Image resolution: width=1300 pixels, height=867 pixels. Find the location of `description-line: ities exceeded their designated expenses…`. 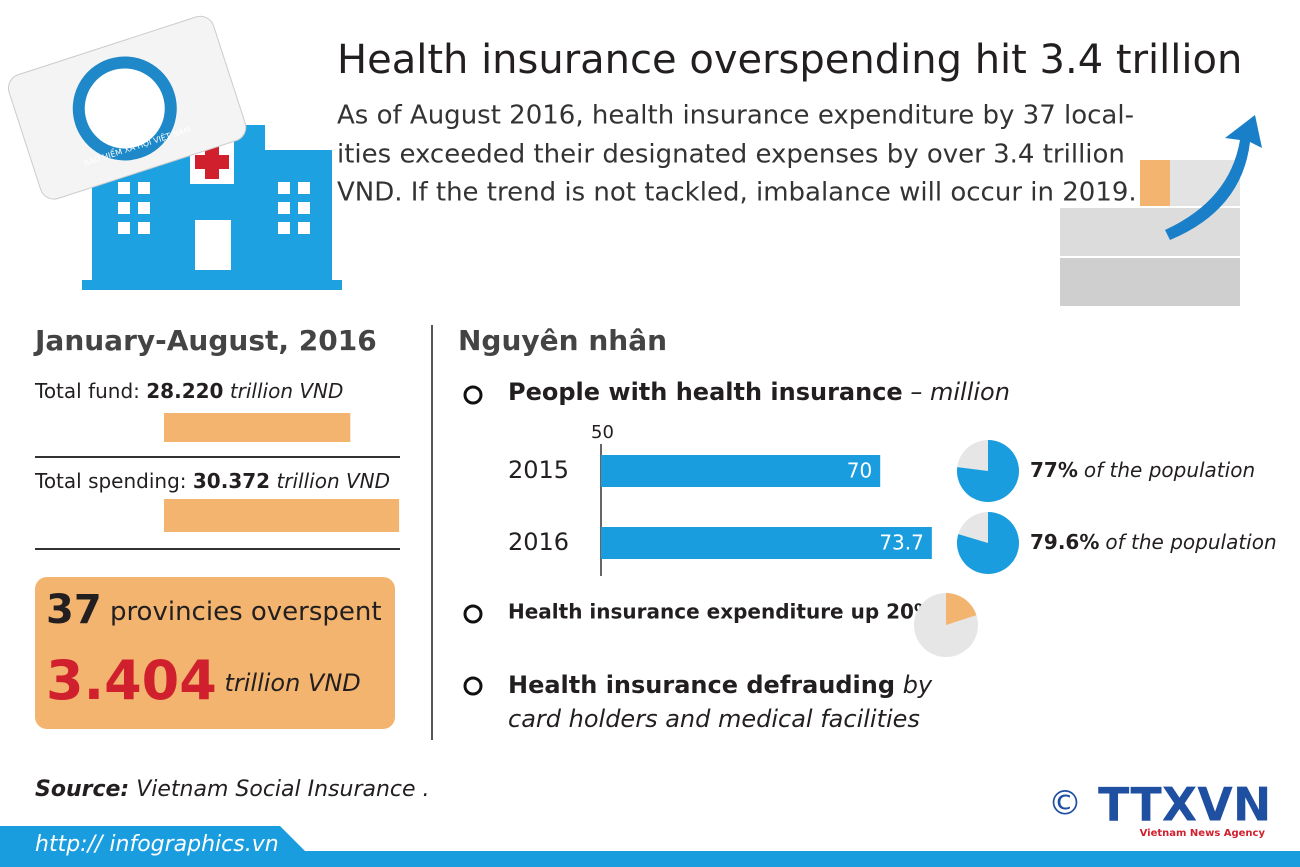

description-line: ities exceeded their designated expenses… is located at coordinates (731, 155).